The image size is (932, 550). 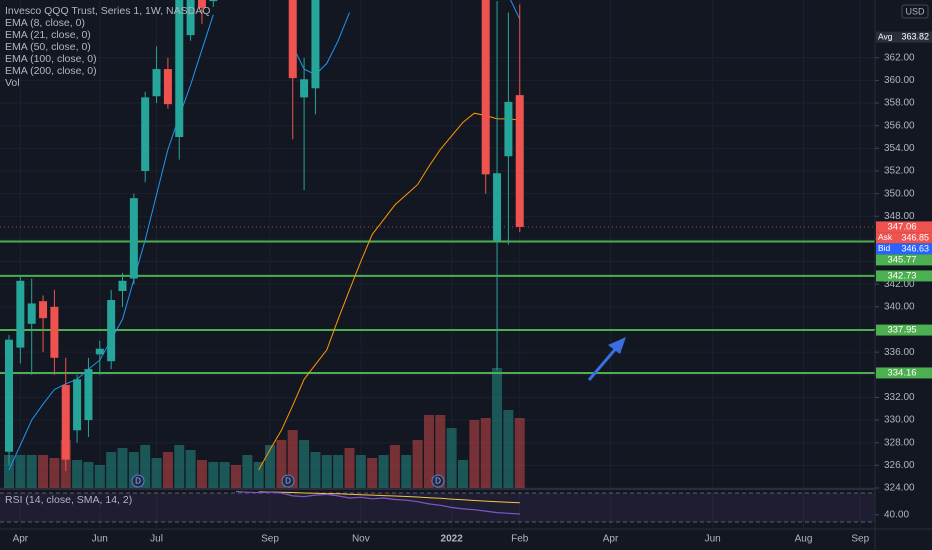 I want to click on currency-box, so click(x=915, y=11).